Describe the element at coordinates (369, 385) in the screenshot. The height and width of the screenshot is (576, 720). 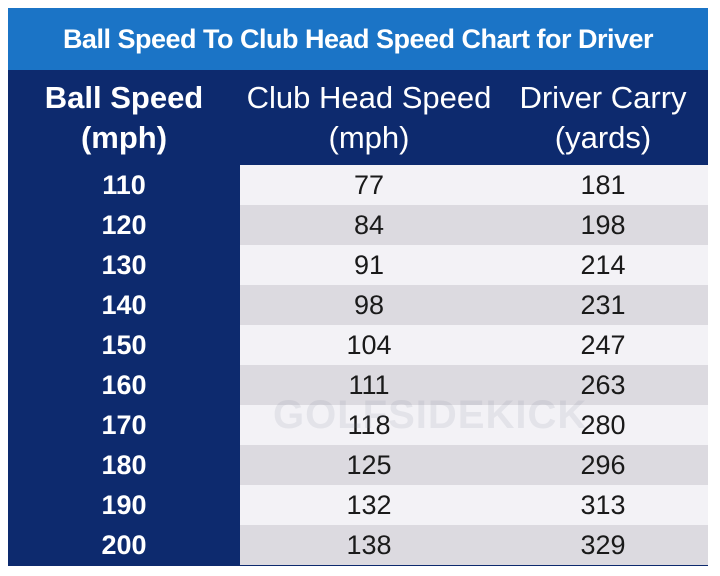
I see `club-head-speed-cell: 111` at that location.